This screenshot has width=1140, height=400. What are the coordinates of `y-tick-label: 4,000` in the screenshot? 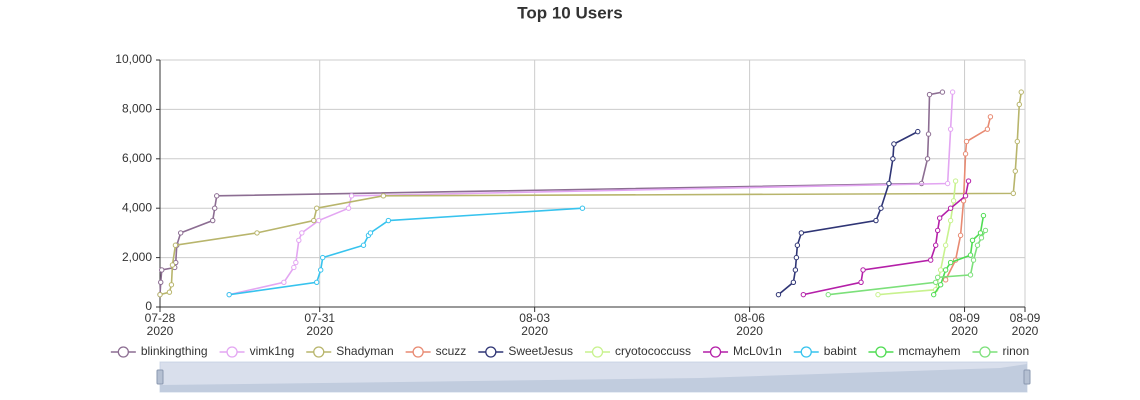 It's located at (137, 207).